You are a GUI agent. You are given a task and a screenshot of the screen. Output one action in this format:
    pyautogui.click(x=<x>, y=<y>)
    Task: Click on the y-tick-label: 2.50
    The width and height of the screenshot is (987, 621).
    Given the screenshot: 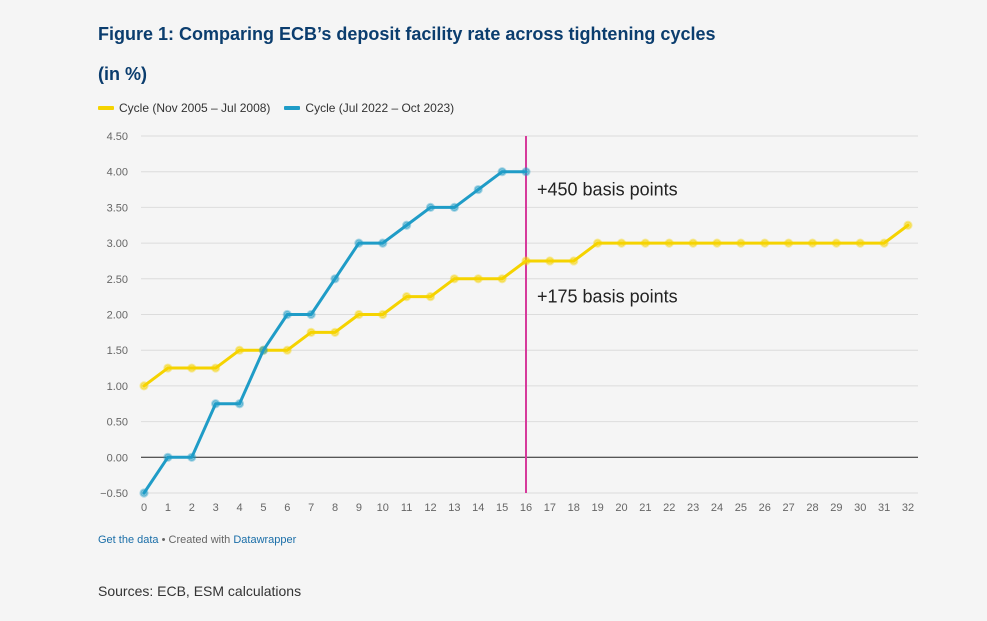 What is the action you would take?
    pyautogui.click(x=117, y=280)
    